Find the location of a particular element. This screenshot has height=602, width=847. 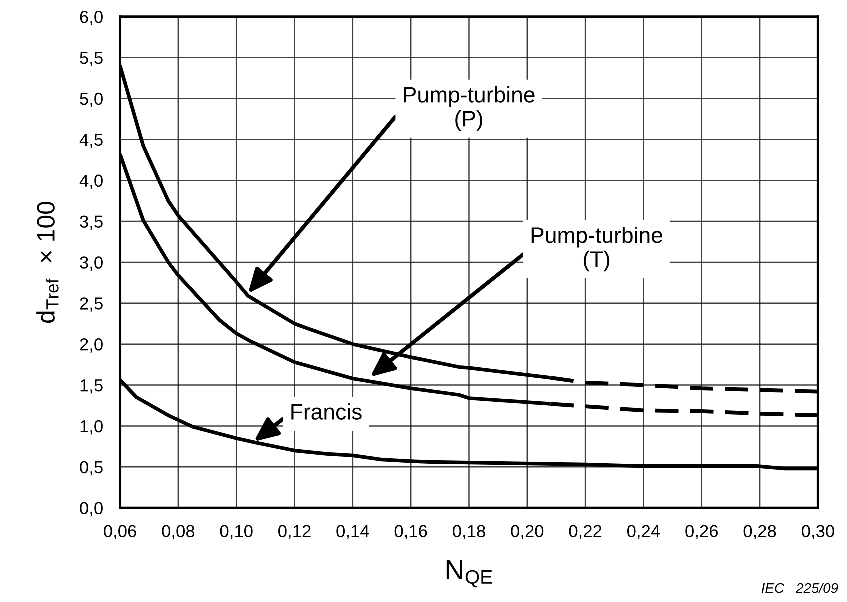

x-tick-label: 0,30 is located at coordinates (818, 532).